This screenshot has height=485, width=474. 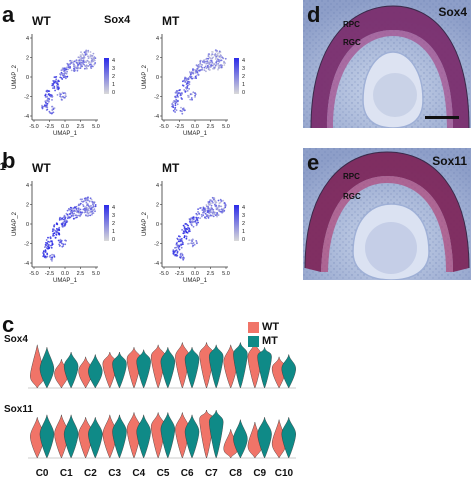 What do you see at coordinates (168, 368) in the screenshot?
I see `violin-sox4-mt-c5` at bounding box center [168, 368].